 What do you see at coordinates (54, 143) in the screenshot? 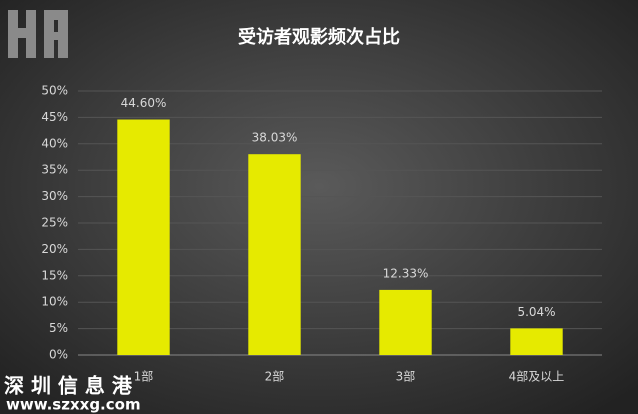
I see `y-tick-label: 40%` at bounding box center [54, 143].